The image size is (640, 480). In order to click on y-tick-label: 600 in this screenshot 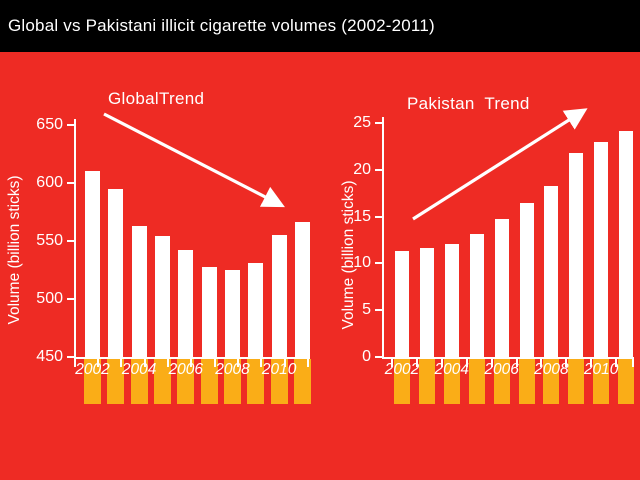, I will do `click(49, 182)`.